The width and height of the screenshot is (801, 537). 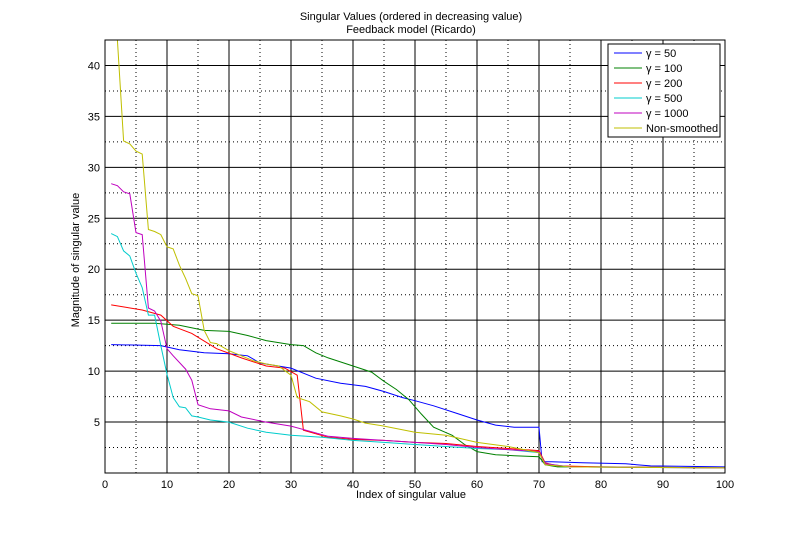 I want to click on x-tick-label: 40, so click(x=353, y=485).